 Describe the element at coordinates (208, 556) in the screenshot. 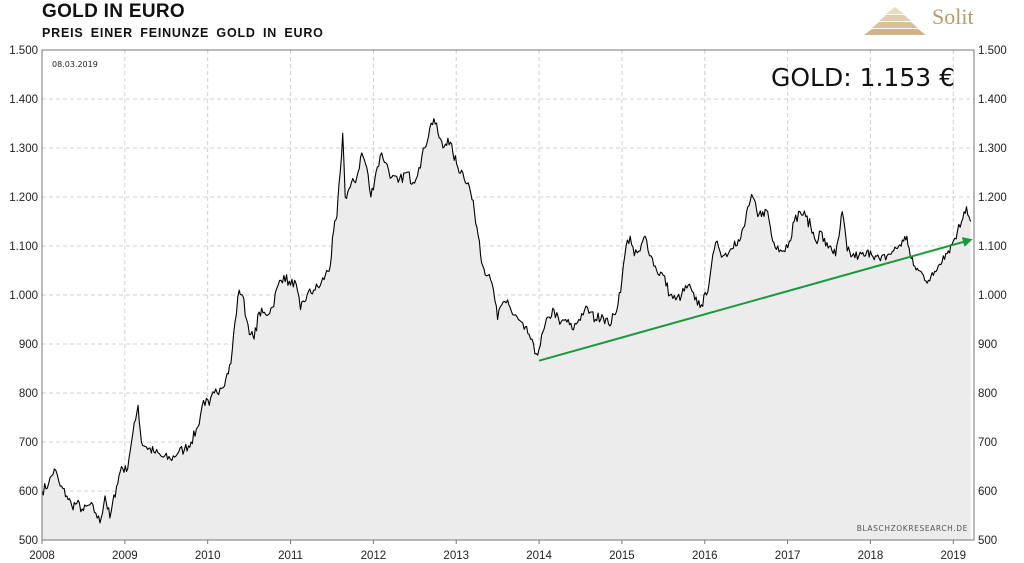

I see `x-tick-label: 2010` at that location.